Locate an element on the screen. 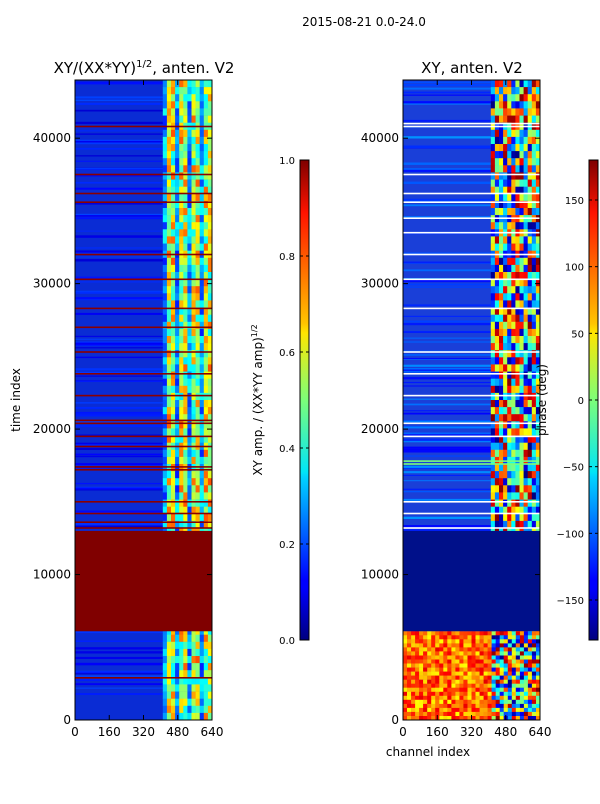  right-x-tick-label: 480 is located at coordinates (505, 732).